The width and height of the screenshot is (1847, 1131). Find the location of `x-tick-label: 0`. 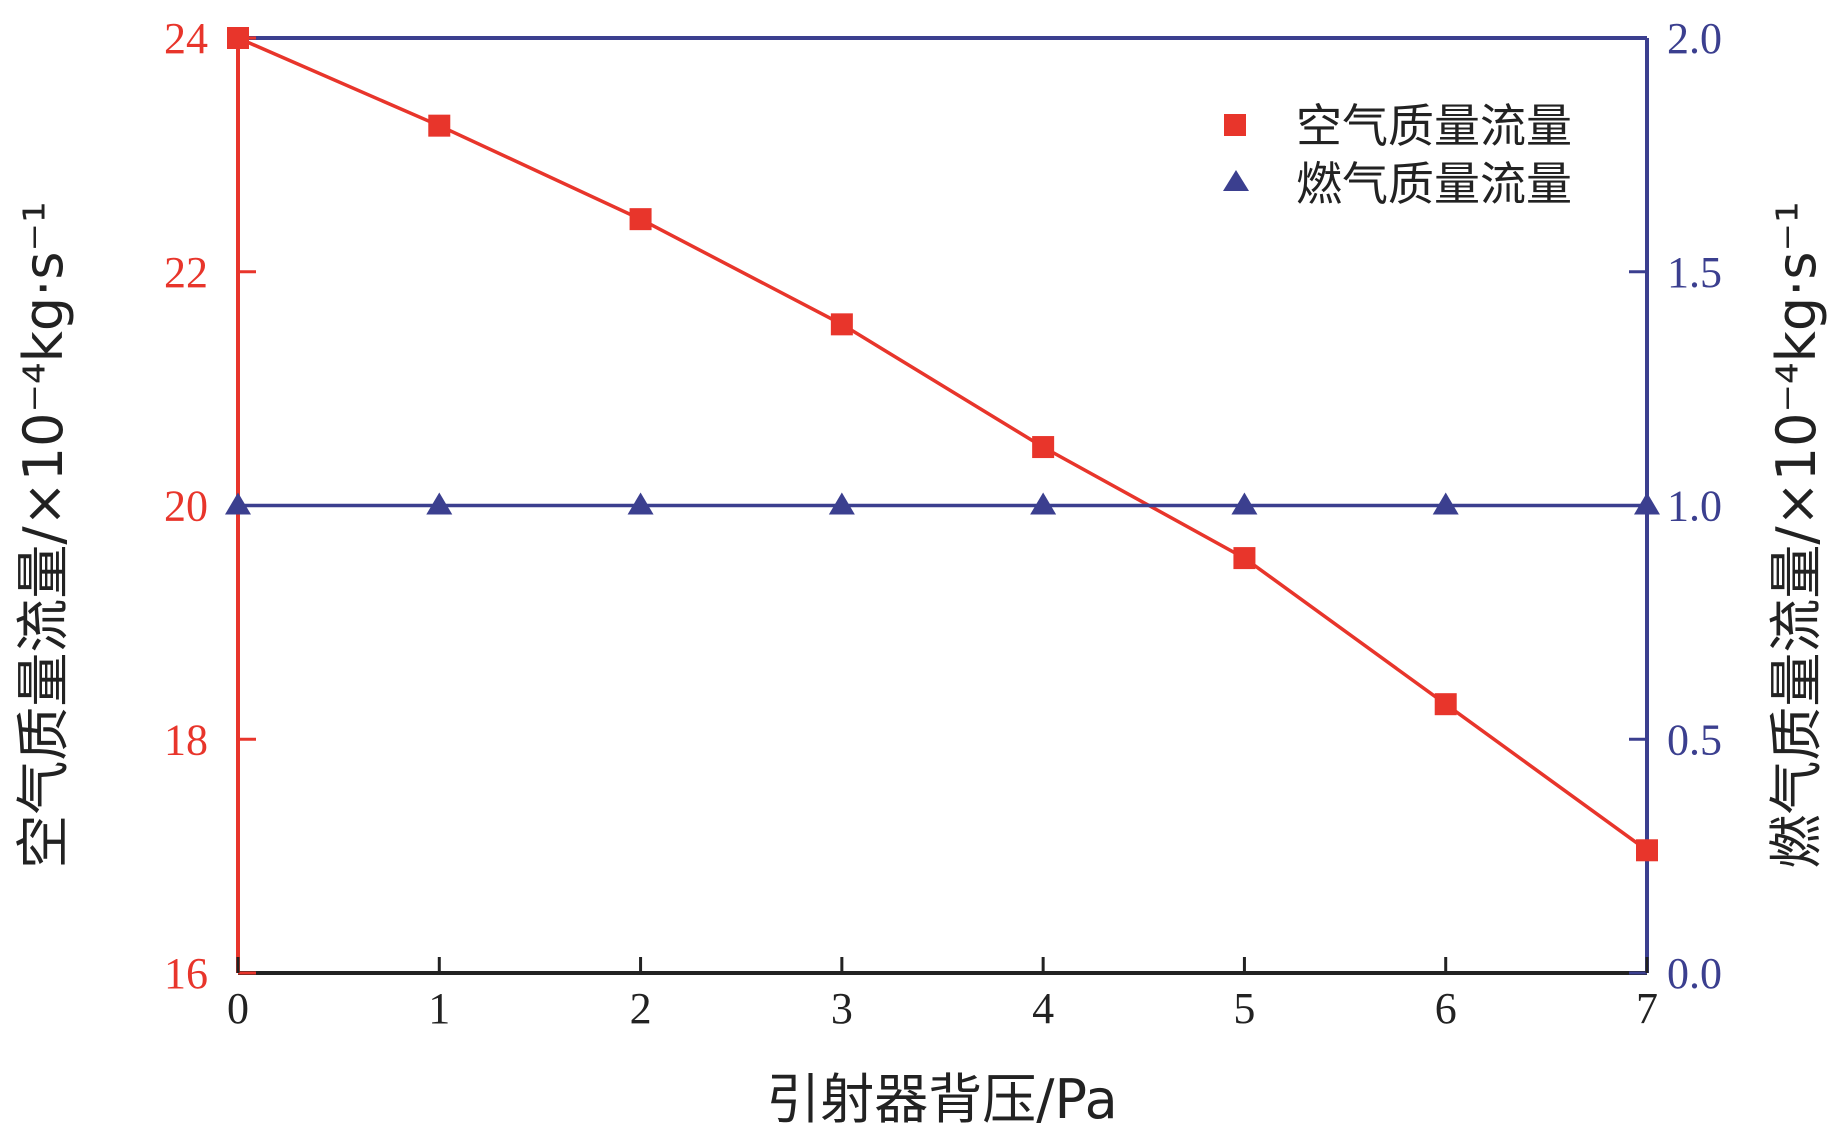

x-tick-label: 0 is located at coordinates (238, 1008).